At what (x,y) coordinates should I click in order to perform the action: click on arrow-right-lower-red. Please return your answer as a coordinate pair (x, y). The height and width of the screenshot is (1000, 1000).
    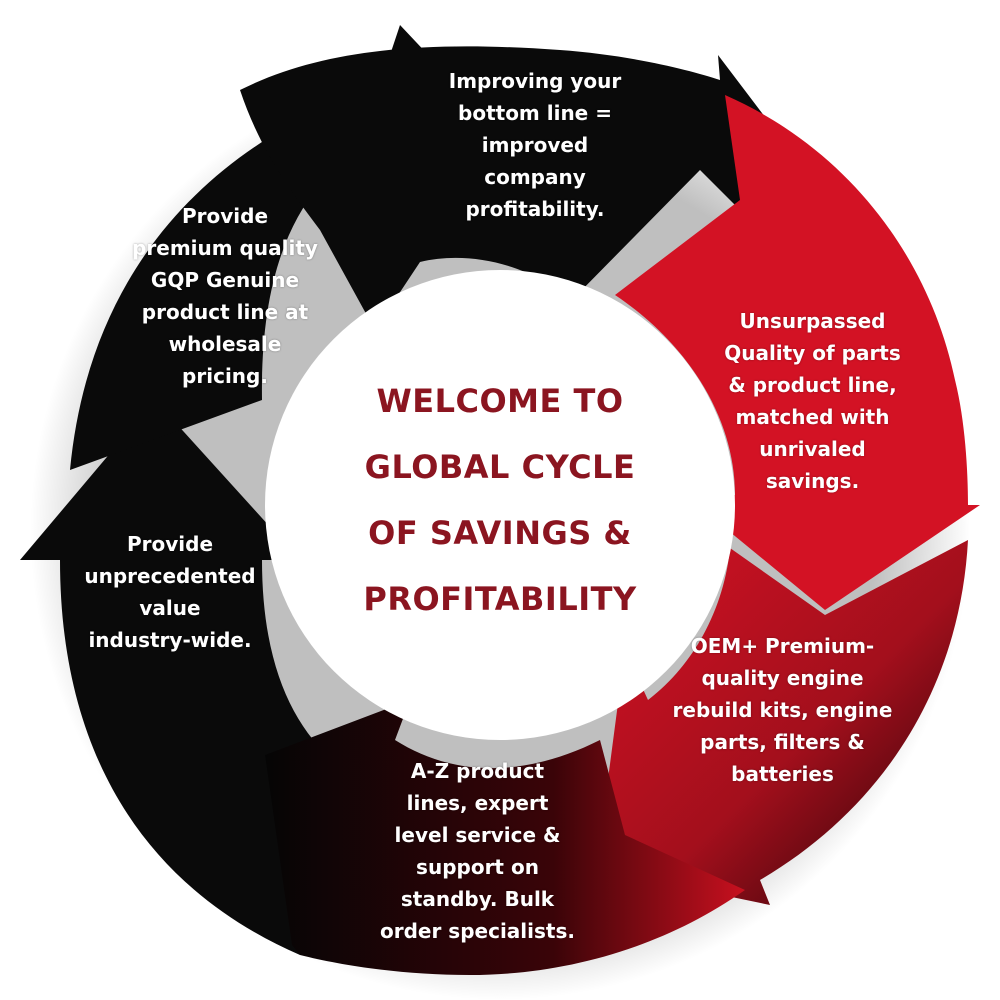
    Looking at the image, I should click on (784, 722).